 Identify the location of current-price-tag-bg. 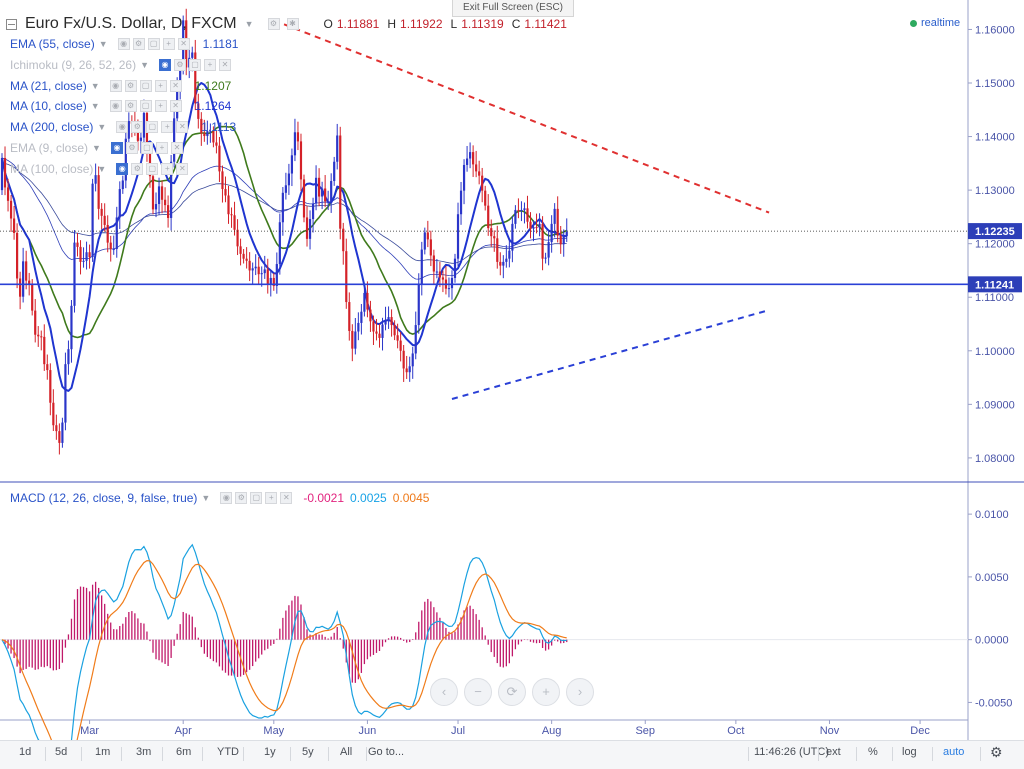
(995, 231).